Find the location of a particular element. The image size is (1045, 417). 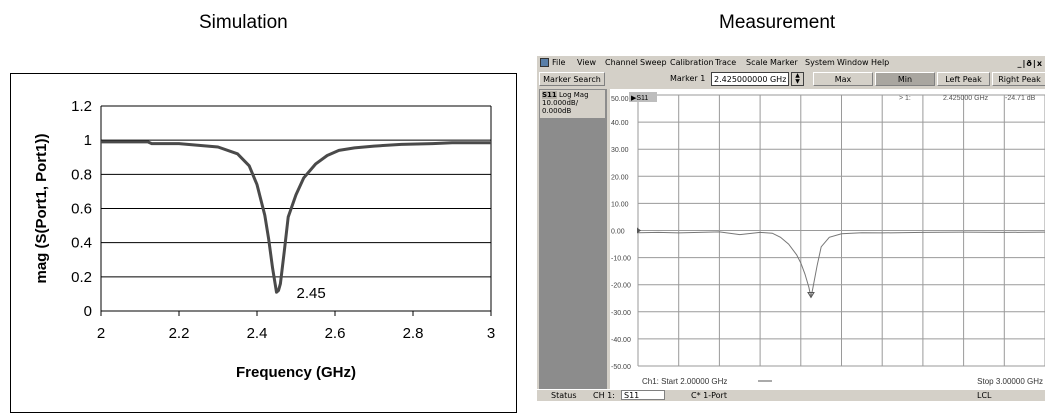

meas-y-tick-label: 30.00 is located at coordinates (620, 150).